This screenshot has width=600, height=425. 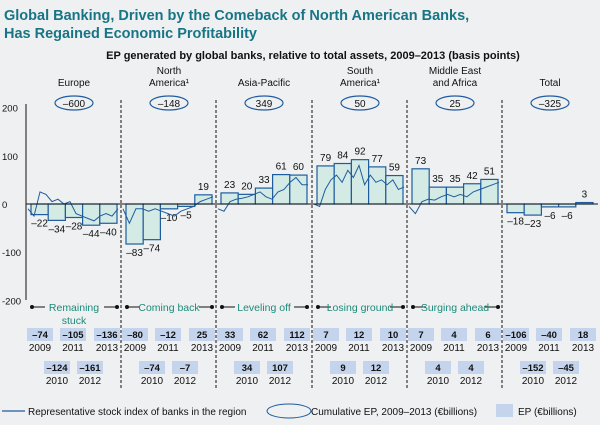 What do you see at coordinates (473, 176) in the screenshot?
I see `bar-value-label: 42` at bounding box center [473, 176].